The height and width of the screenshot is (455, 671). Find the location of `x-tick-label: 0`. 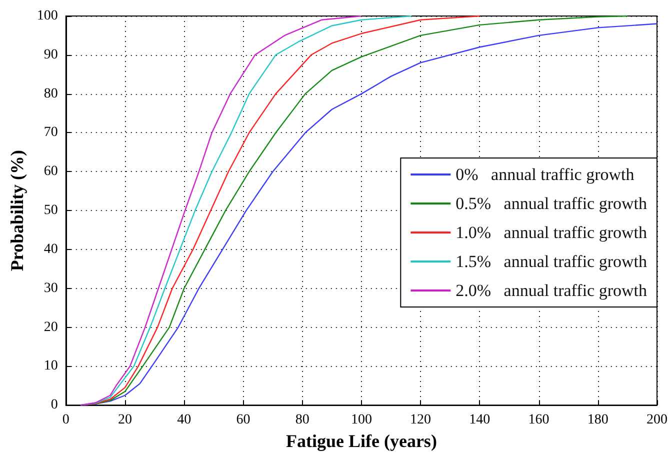

x-tick-label: 0 is located at coordinates (66, 420).